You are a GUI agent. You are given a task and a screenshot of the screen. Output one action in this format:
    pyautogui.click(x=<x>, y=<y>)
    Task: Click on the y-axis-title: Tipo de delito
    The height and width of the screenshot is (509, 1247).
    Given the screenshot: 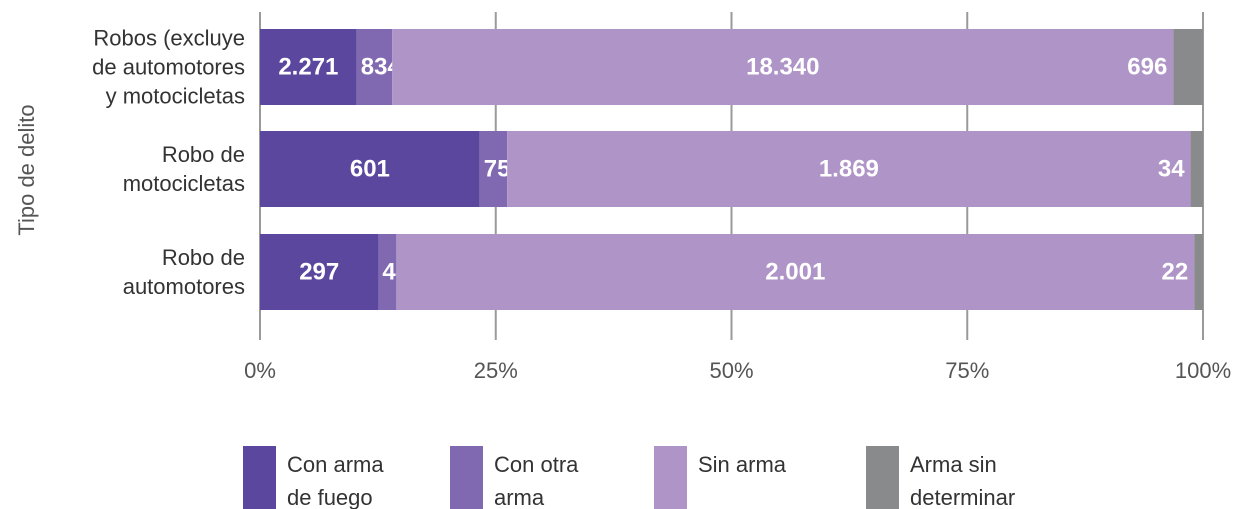 What is the action you would take?
    pyautogui.click(x=26, y=169)
    